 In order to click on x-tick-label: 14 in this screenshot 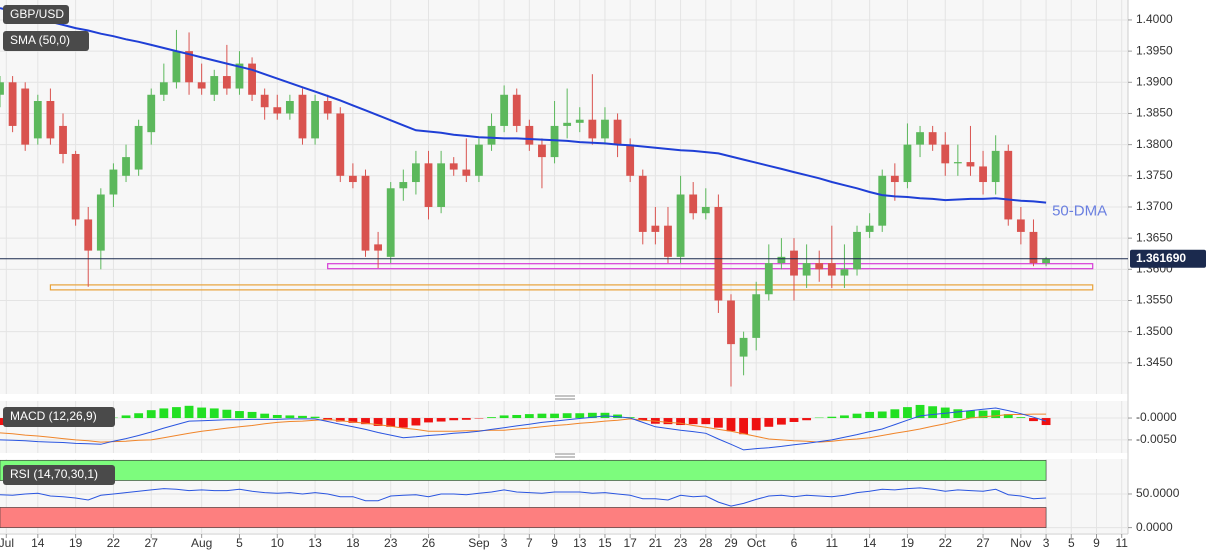, I will do `click(38, 543)`.